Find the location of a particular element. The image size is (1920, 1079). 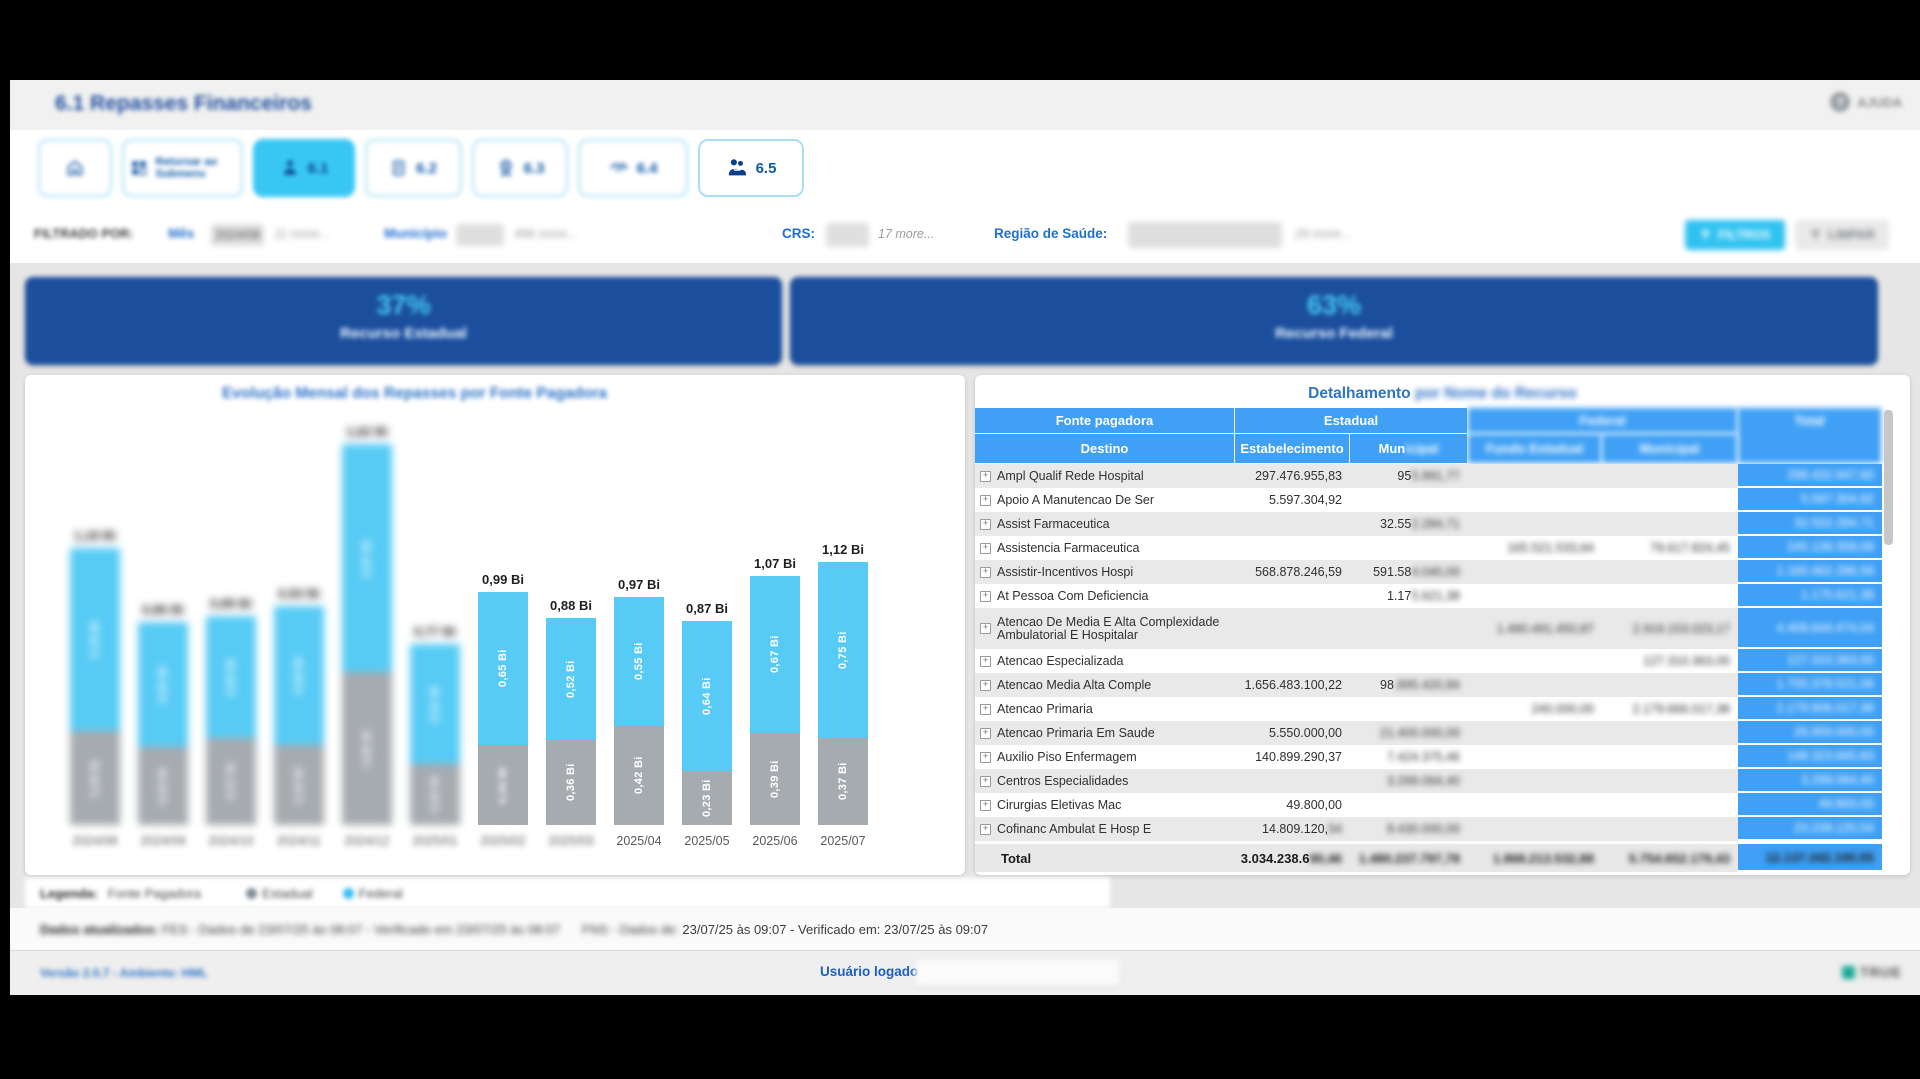

help-button: ? AJUDA is located at coordinates (1866, 102).